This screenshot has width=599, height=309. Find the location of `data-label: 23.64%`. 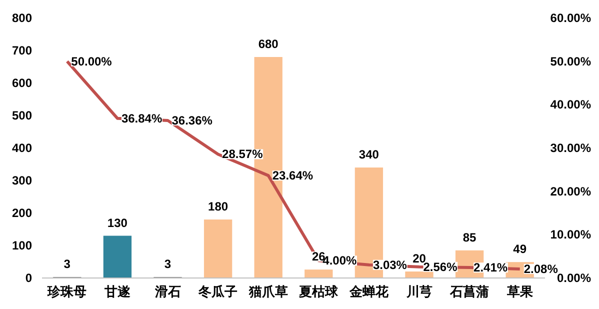

data-label: 23.64% is located at coordinates (293, 175).